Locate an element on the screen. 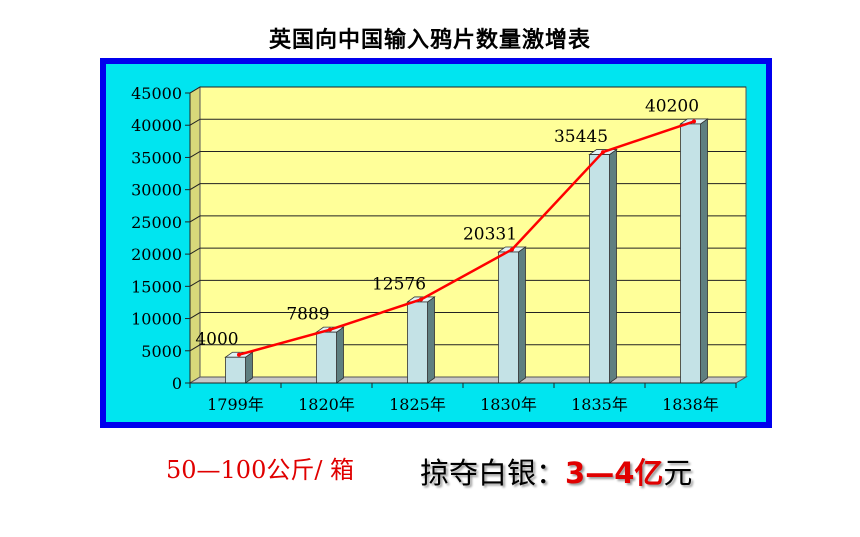 Image resolution: width=860 pixels, height=537 pixels. silver-caption-unit: 元 is located at coordinates (678, 473).